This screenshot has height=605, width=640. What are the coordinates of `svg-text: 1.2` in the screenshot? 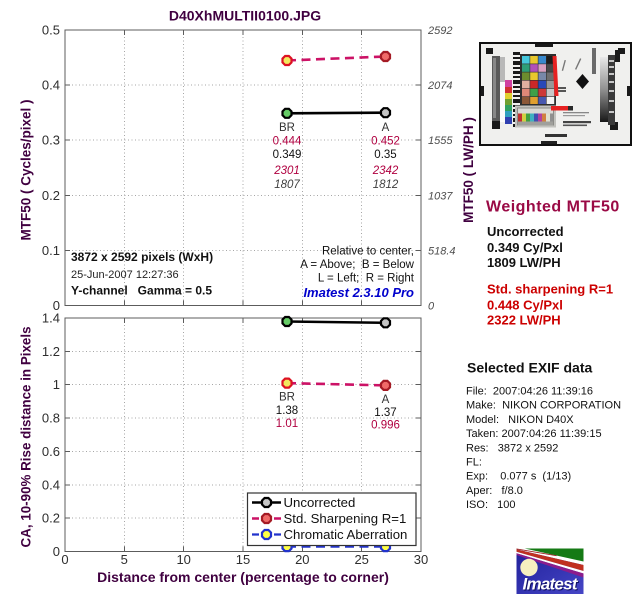 It's located at (51, 351).